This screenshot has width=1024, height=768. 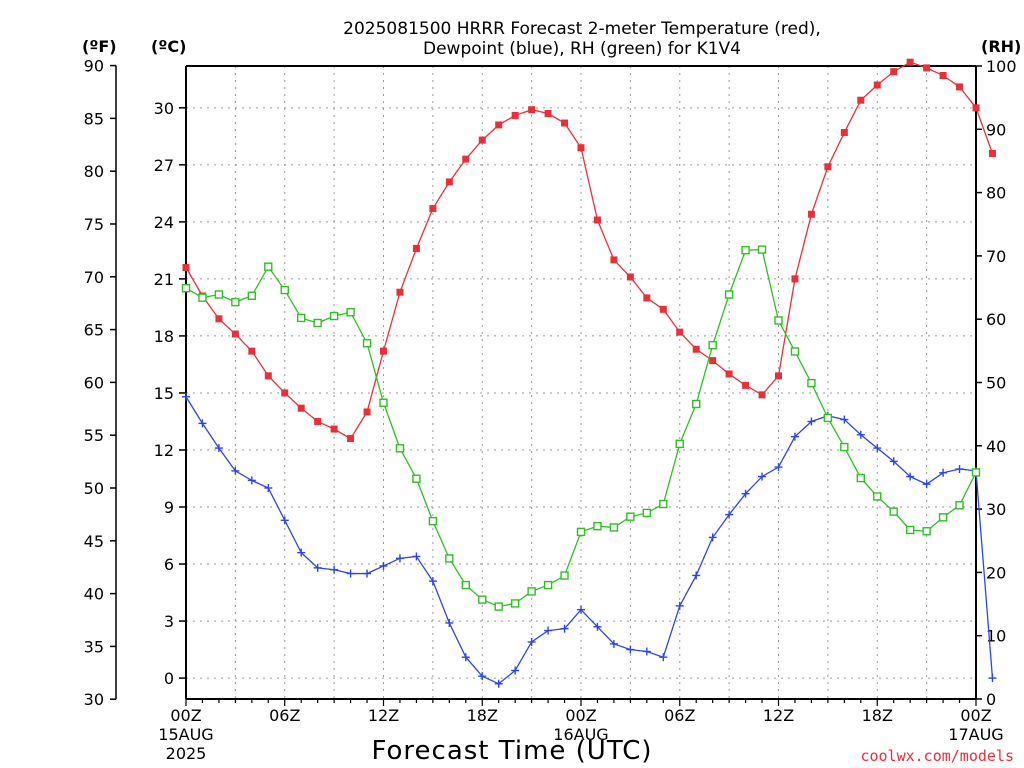 What do you see at coordinates (185, 734) in the screenshot?
I see `x-tick-label: 15AUG` at bounding box center [185, 734].